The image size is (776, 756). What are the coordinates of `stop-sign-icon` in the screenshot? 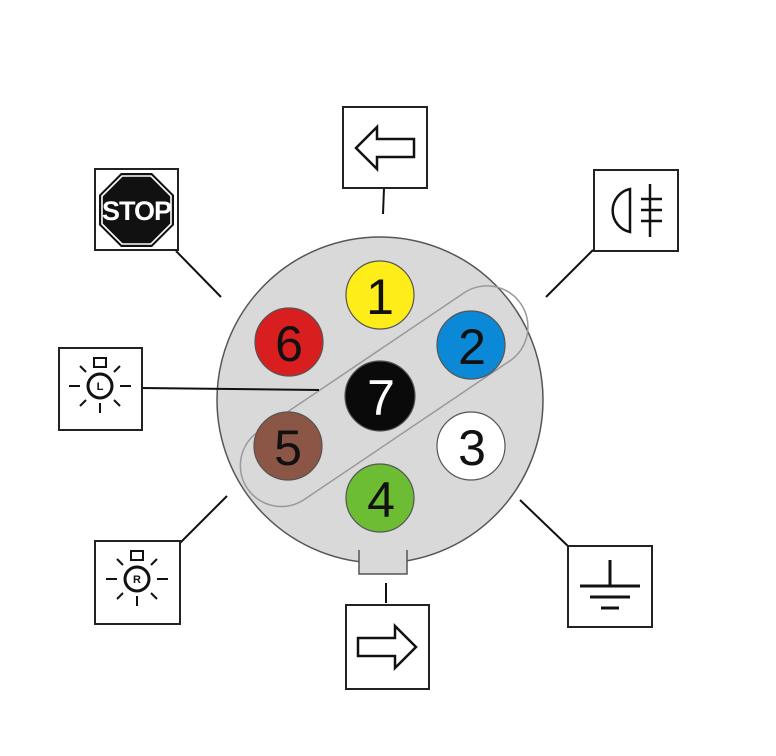 It's located at (136, 210).